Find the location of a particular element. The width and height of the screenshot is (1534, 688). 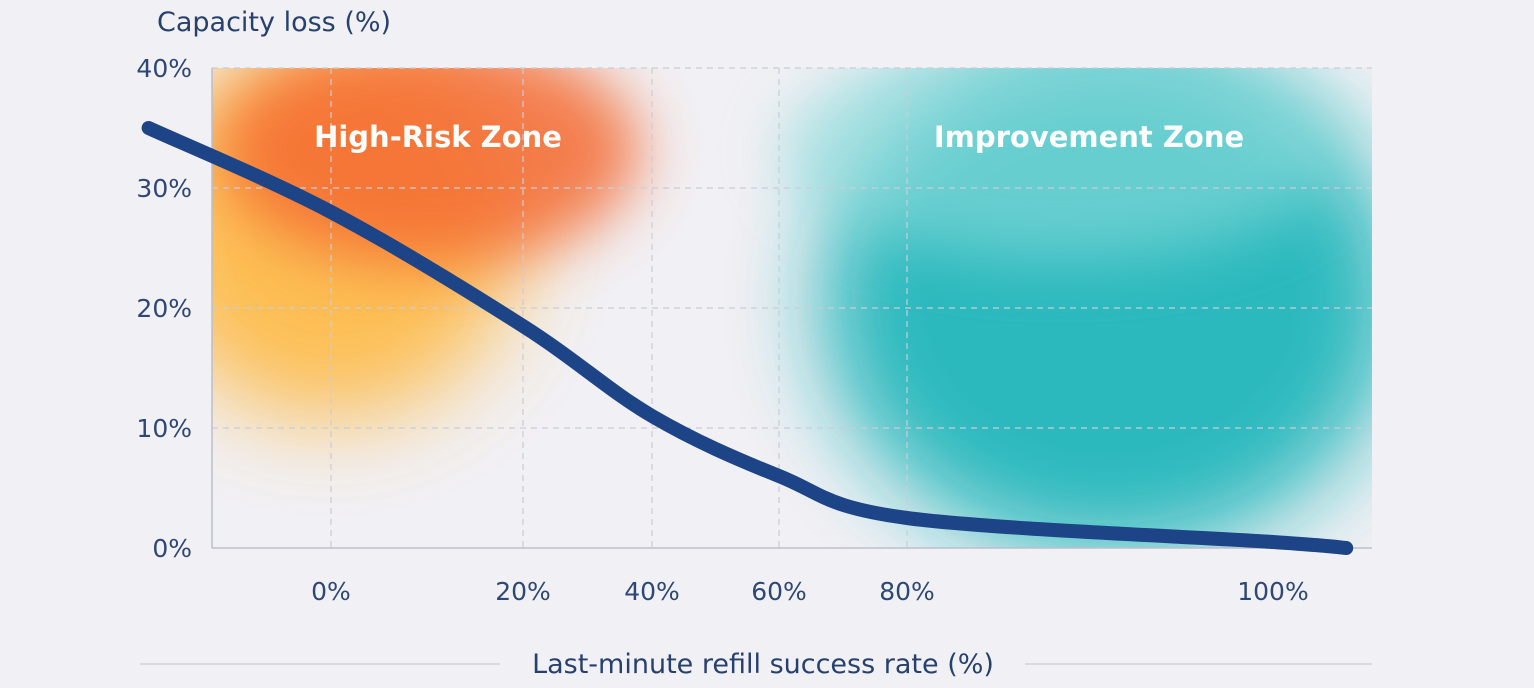

y-tick-label: 20% is located at coordinates (164, 308).